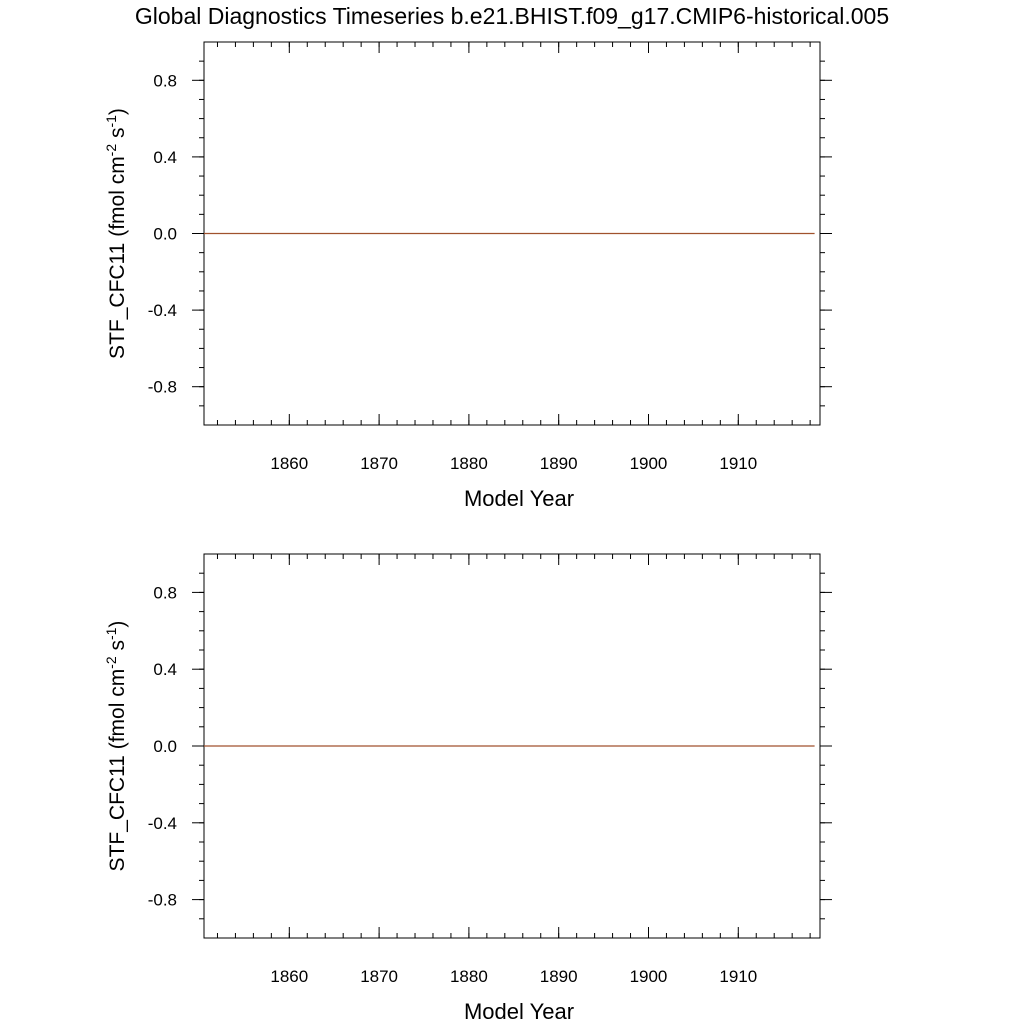 This screenshot has height=1024, width=1024. I want to click on chart2-y-tick-label: -0.4, so click(162, 823).